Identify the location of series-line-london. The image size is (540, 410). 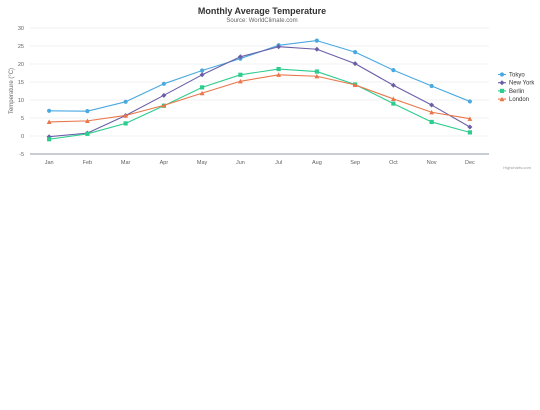
(259, 98).